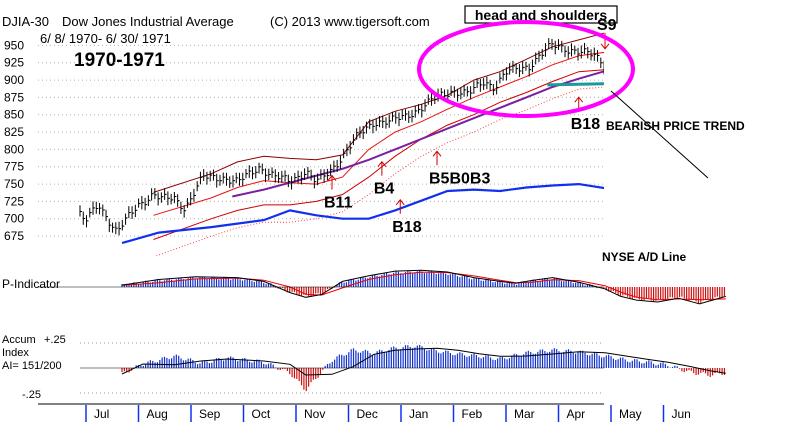  What do you see at coordinates (418, 414) in the screenshot?
I see `month-label: Jan` at bounding box center [418, 414].